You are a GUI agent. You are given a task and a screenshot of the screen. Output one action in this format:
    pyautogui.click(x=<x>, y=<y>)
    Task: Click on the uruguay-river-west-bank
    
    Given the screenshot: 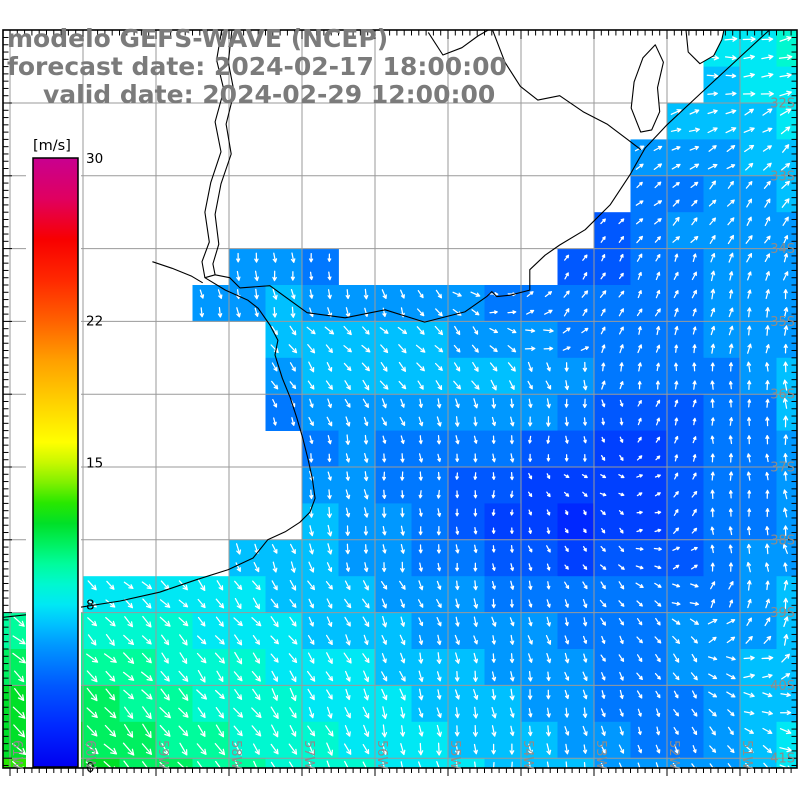 What is the action you would take?
    pyautogui.click(x=213, y=154)
    